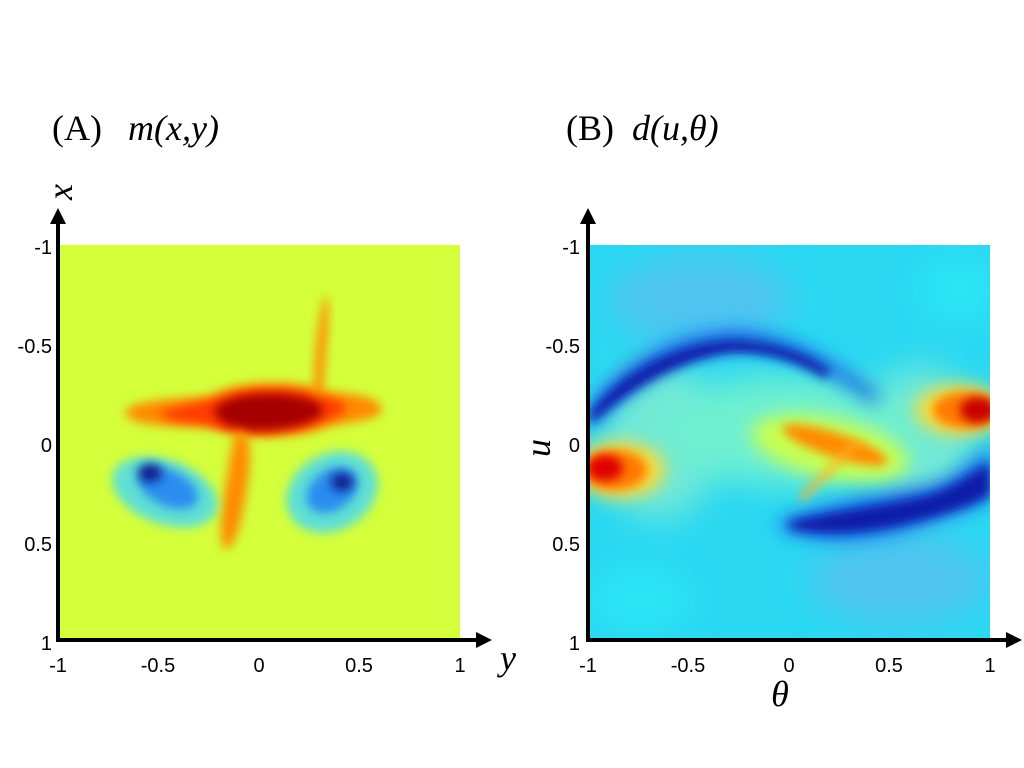 This screenshot has width=1024, height=768. I want to click on panel-a-y-tick: -1, so click(43, 248).